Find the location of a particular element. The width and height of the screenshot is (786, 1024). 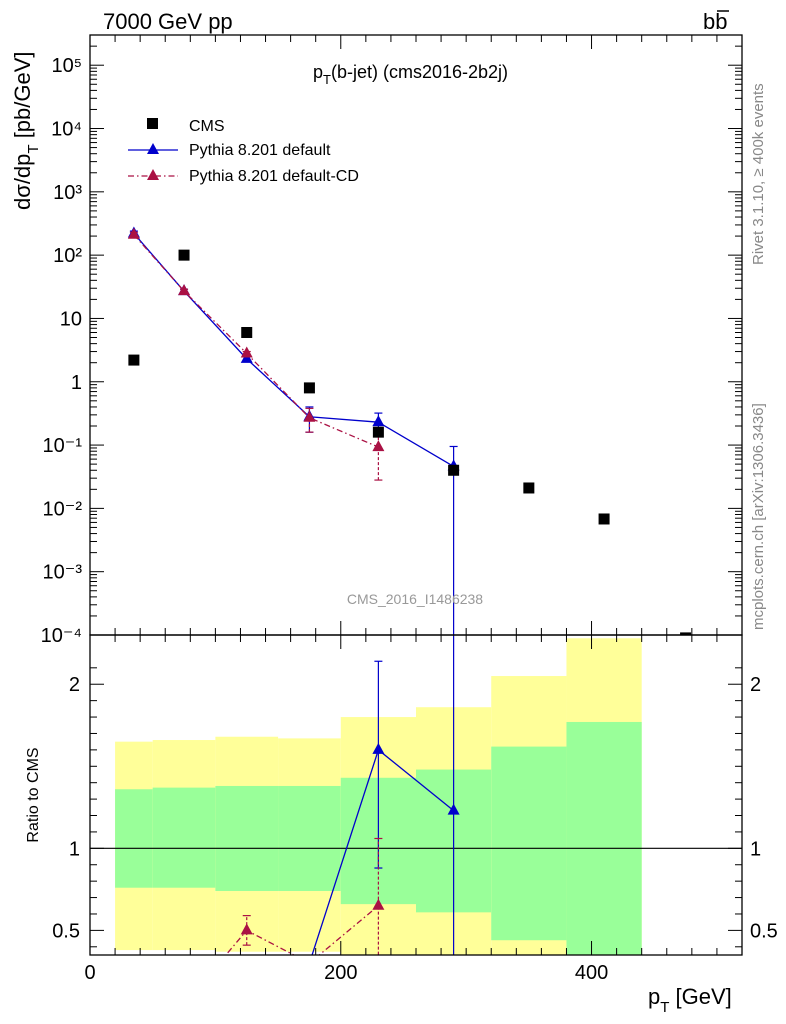

legend-marker-cms is located at coordinates (152, 123).